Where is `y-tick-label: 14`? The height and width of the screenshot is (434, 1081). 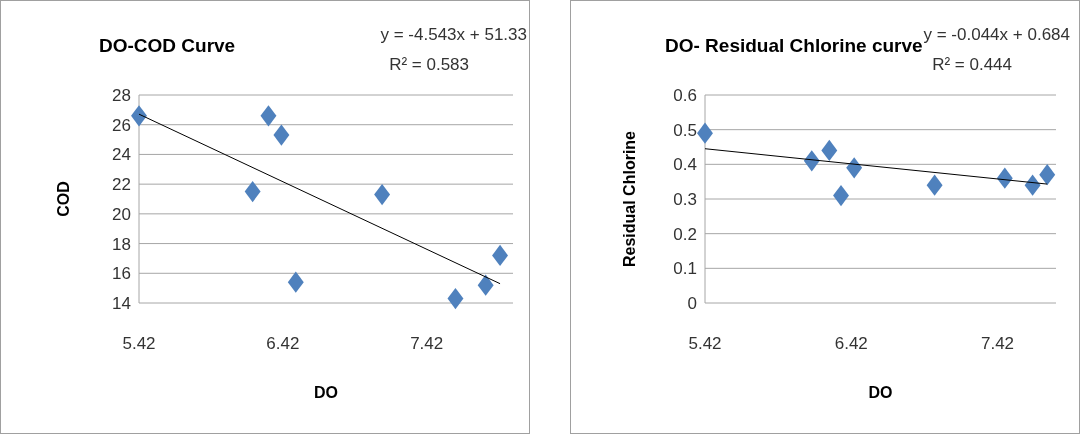 y-tick-label: 14 is located at coordinates (121, 303).